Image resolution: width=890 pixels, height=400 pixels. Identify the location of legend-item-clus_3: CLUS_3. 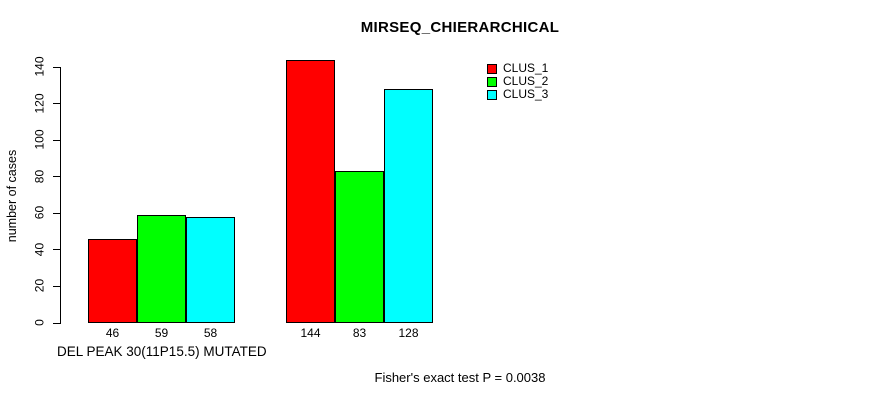
(517, 94).